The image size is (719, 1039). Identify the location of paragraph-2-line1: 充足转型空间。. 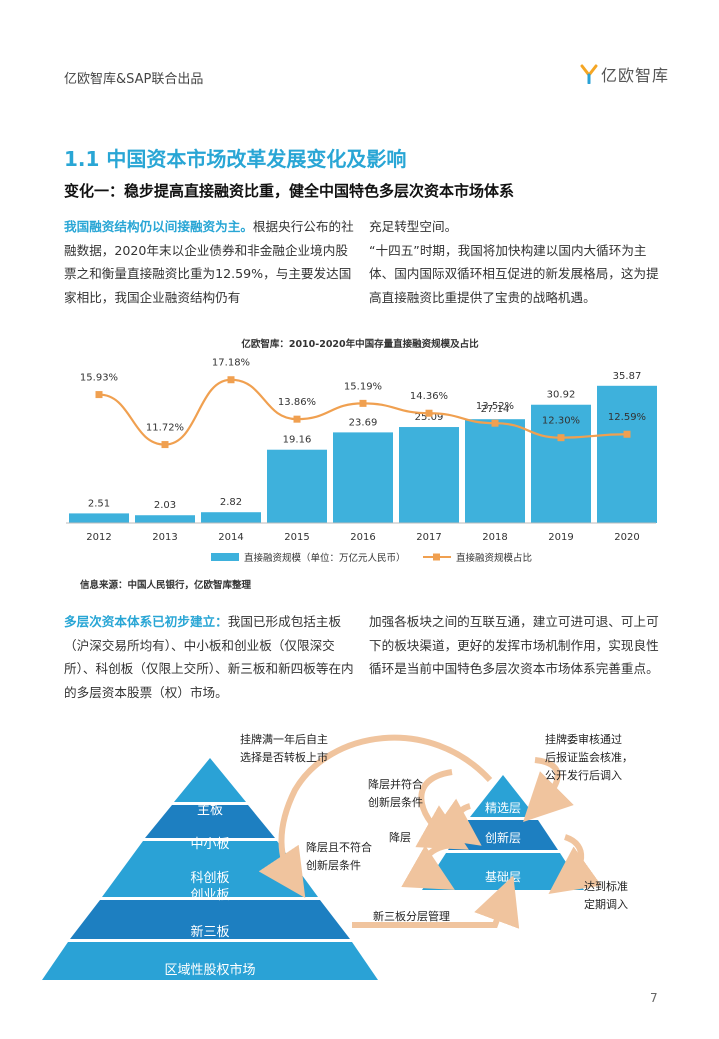
(413, 226).